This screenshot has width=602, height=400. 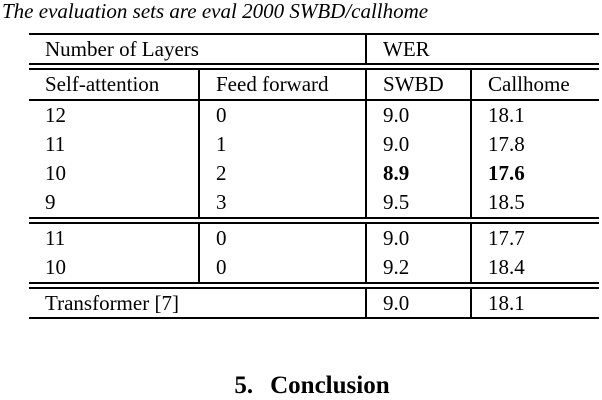 I want to click on header-number-of-layers: Number of Layers, so click(x=198, y=51).